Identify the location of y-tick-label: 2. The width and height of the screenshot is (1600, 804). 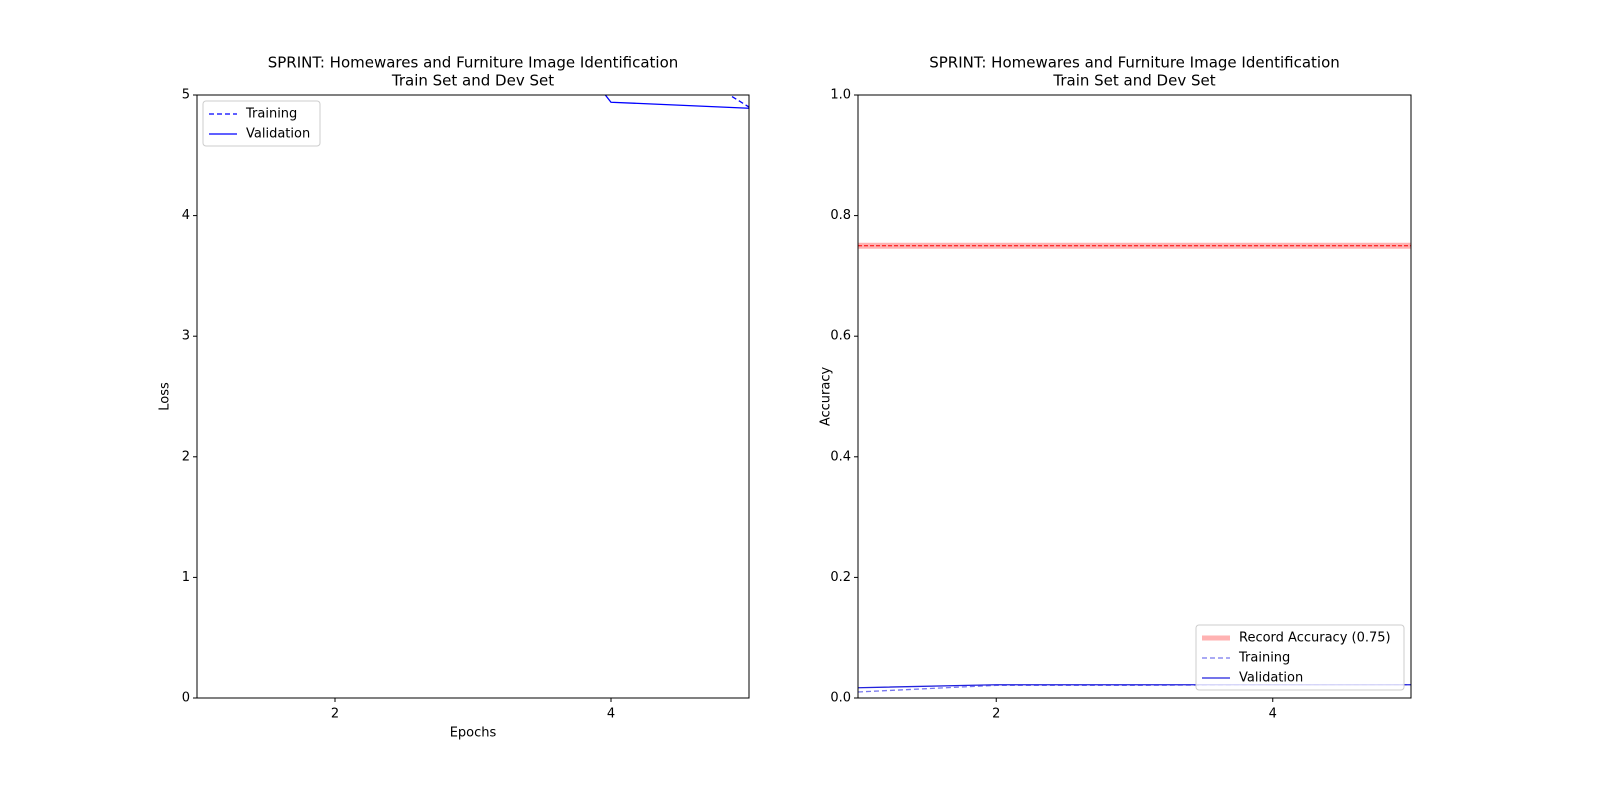
(186, 456).